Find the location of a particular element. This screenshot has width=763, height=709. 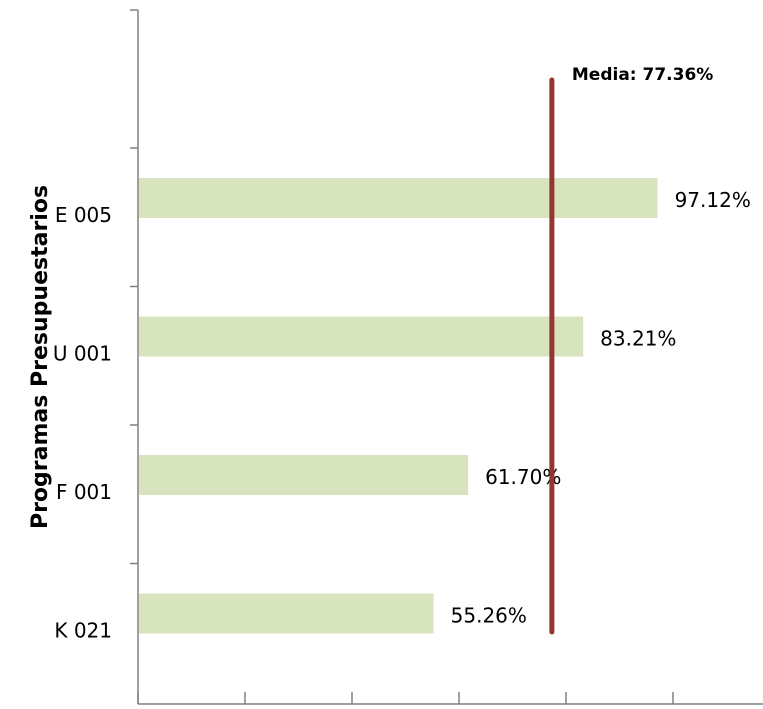

category-label: K 021 is located at coordinates (83, 631).